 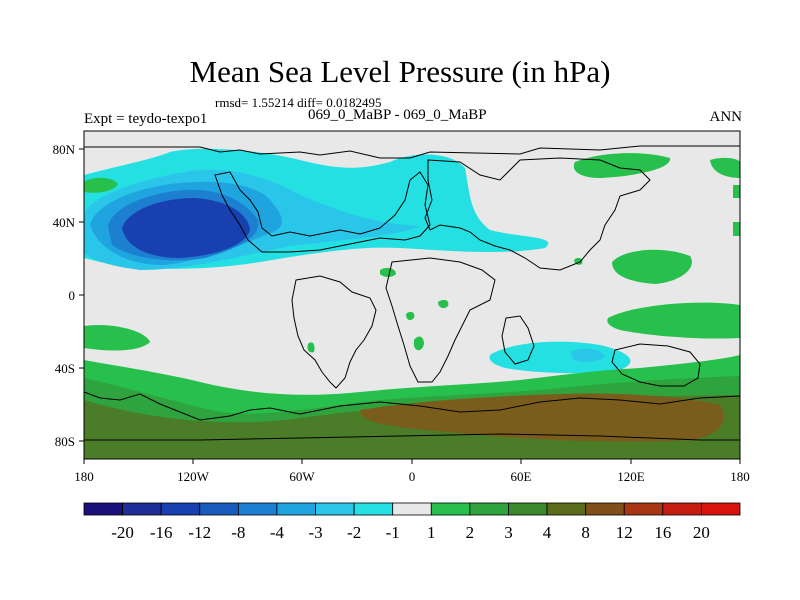 What do you see at coordinates (560, 357) in the screenshot?
I see `field-neg1-south` at bounding box center [560, 357].